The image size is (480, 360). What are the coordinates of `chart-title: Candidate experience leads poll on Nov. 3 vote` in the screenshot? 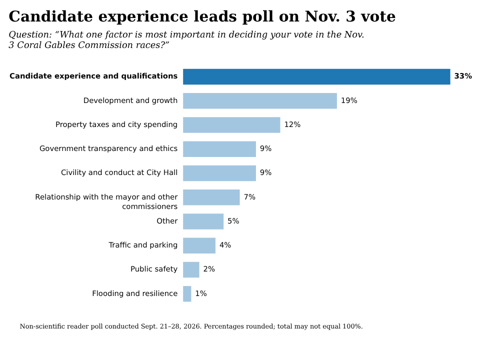 It's located at (202, 17).